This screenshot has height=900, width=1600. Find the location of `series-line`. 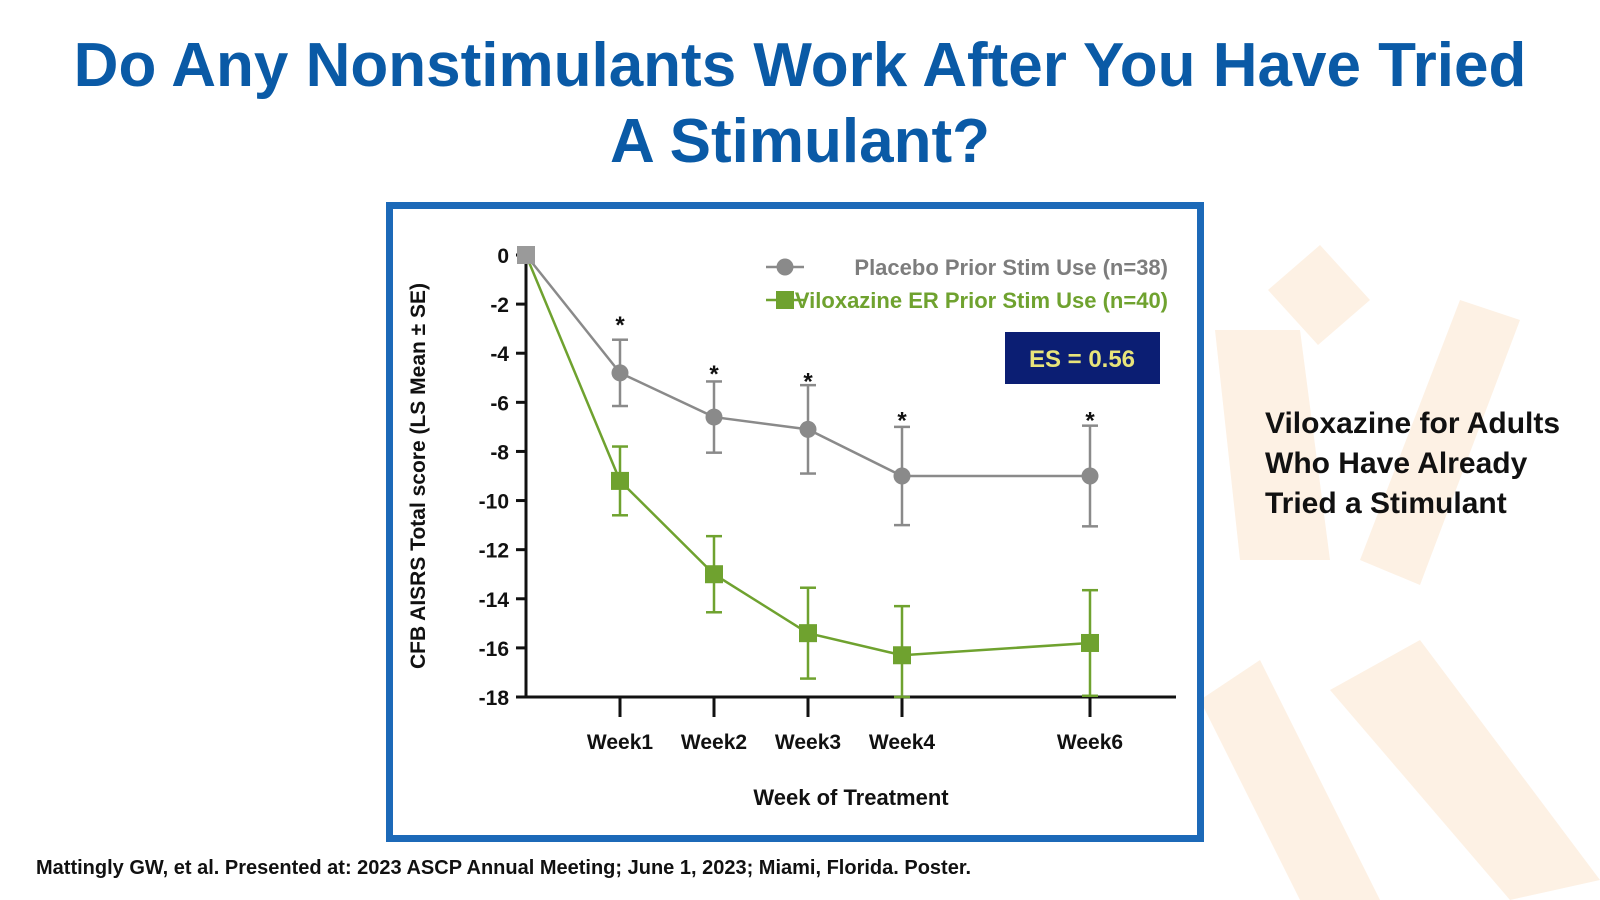

series-line is located at coordinates (807, 366).